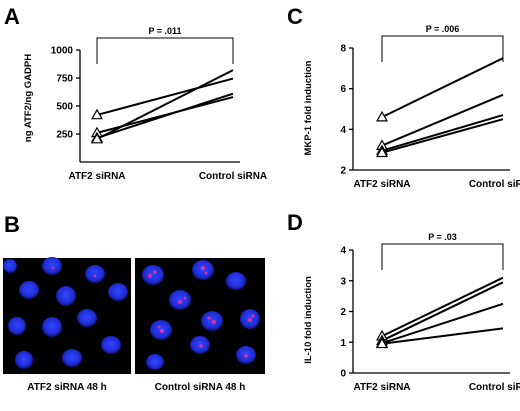 This screenshot has height=411, width=520. I want to click on panel-a-x-tick-label: Control siRNA, so click(233, 176).